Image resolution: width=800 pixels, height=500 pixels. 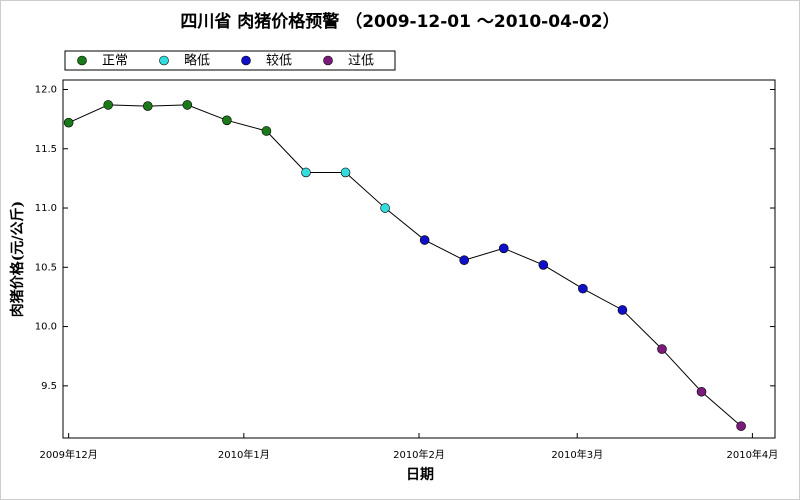 I want to click on x-tick-label: 2010年1月, so click(x=244, y=454).